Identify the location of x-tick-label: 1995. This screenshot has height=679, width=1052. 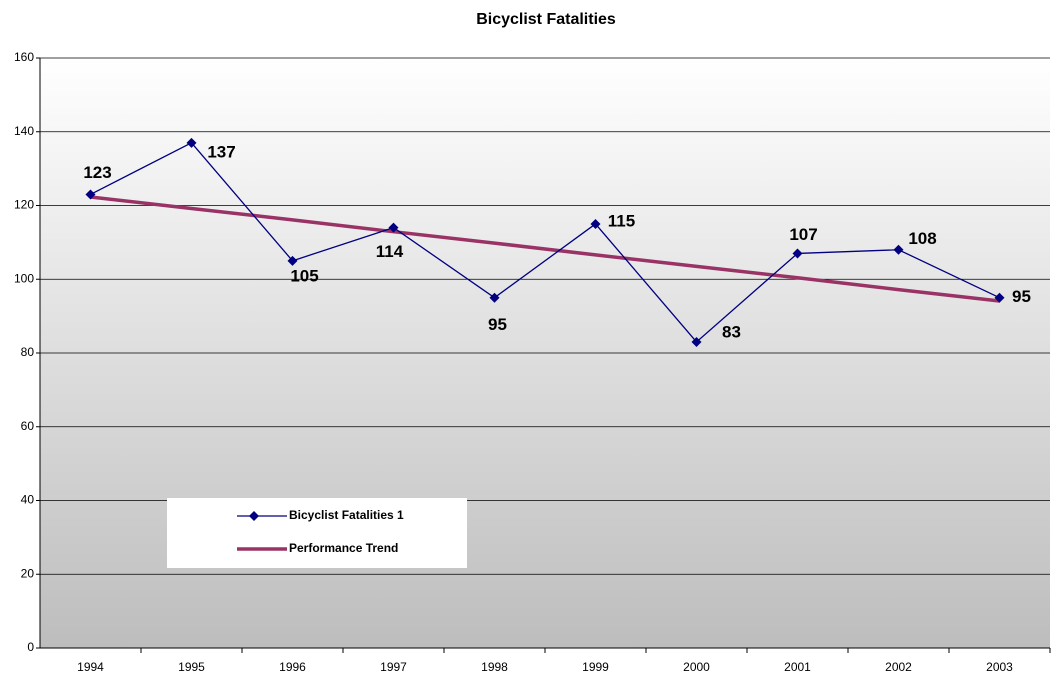
(191, 667).